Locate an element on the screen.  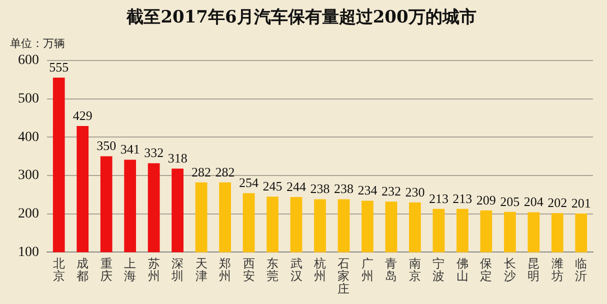
chart-title: 截至2017年6月汽车保有量超过200万的城市 is located at coordinates (301, 18).